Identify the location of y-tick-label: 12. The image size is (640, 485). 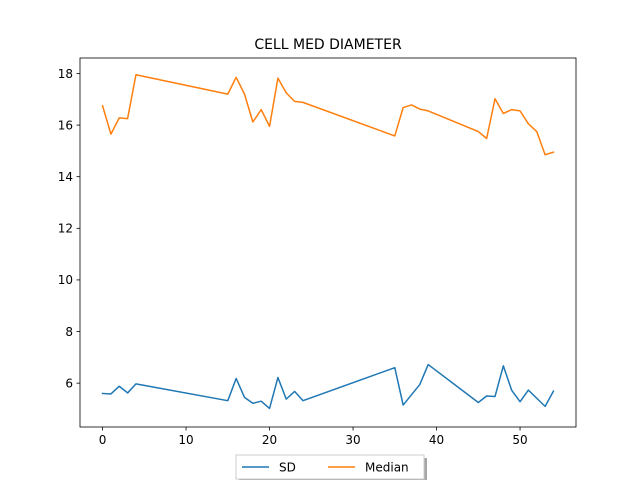
(65, 229).